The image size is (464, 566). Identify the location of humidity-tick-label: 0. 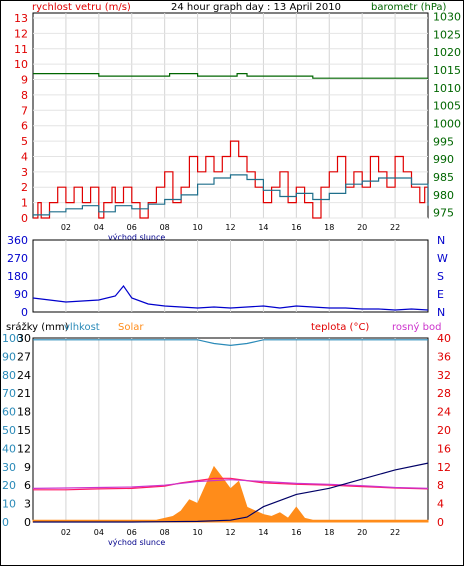
(5, 522).